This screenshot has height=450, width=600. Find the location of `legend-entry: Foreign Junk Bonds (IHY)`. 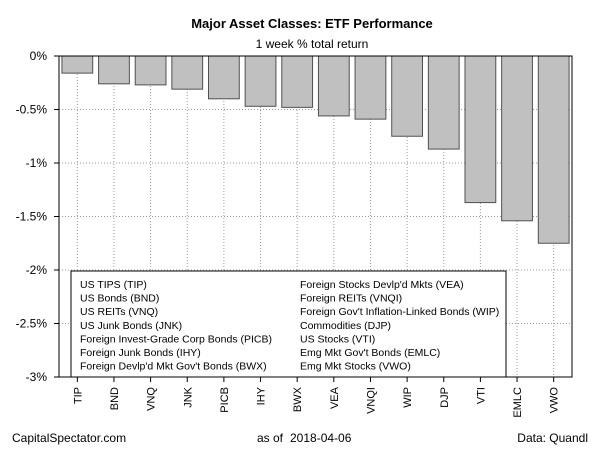

legend-entry: Foreign Junk Bonds (IHY) is located at coordinates (140, 353).